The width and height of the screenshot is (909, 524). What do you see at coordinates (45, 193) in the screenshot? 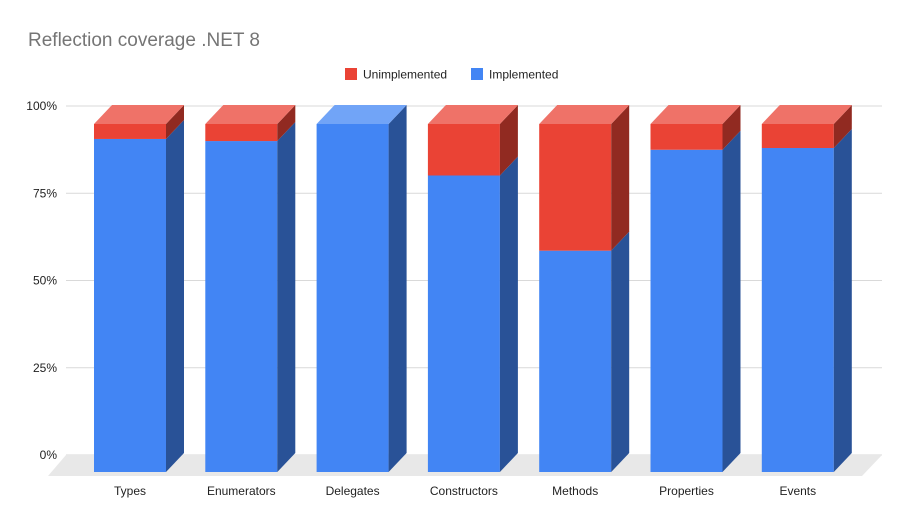
I see `y-tick-label: 75%` at bounding box center [45, 193].